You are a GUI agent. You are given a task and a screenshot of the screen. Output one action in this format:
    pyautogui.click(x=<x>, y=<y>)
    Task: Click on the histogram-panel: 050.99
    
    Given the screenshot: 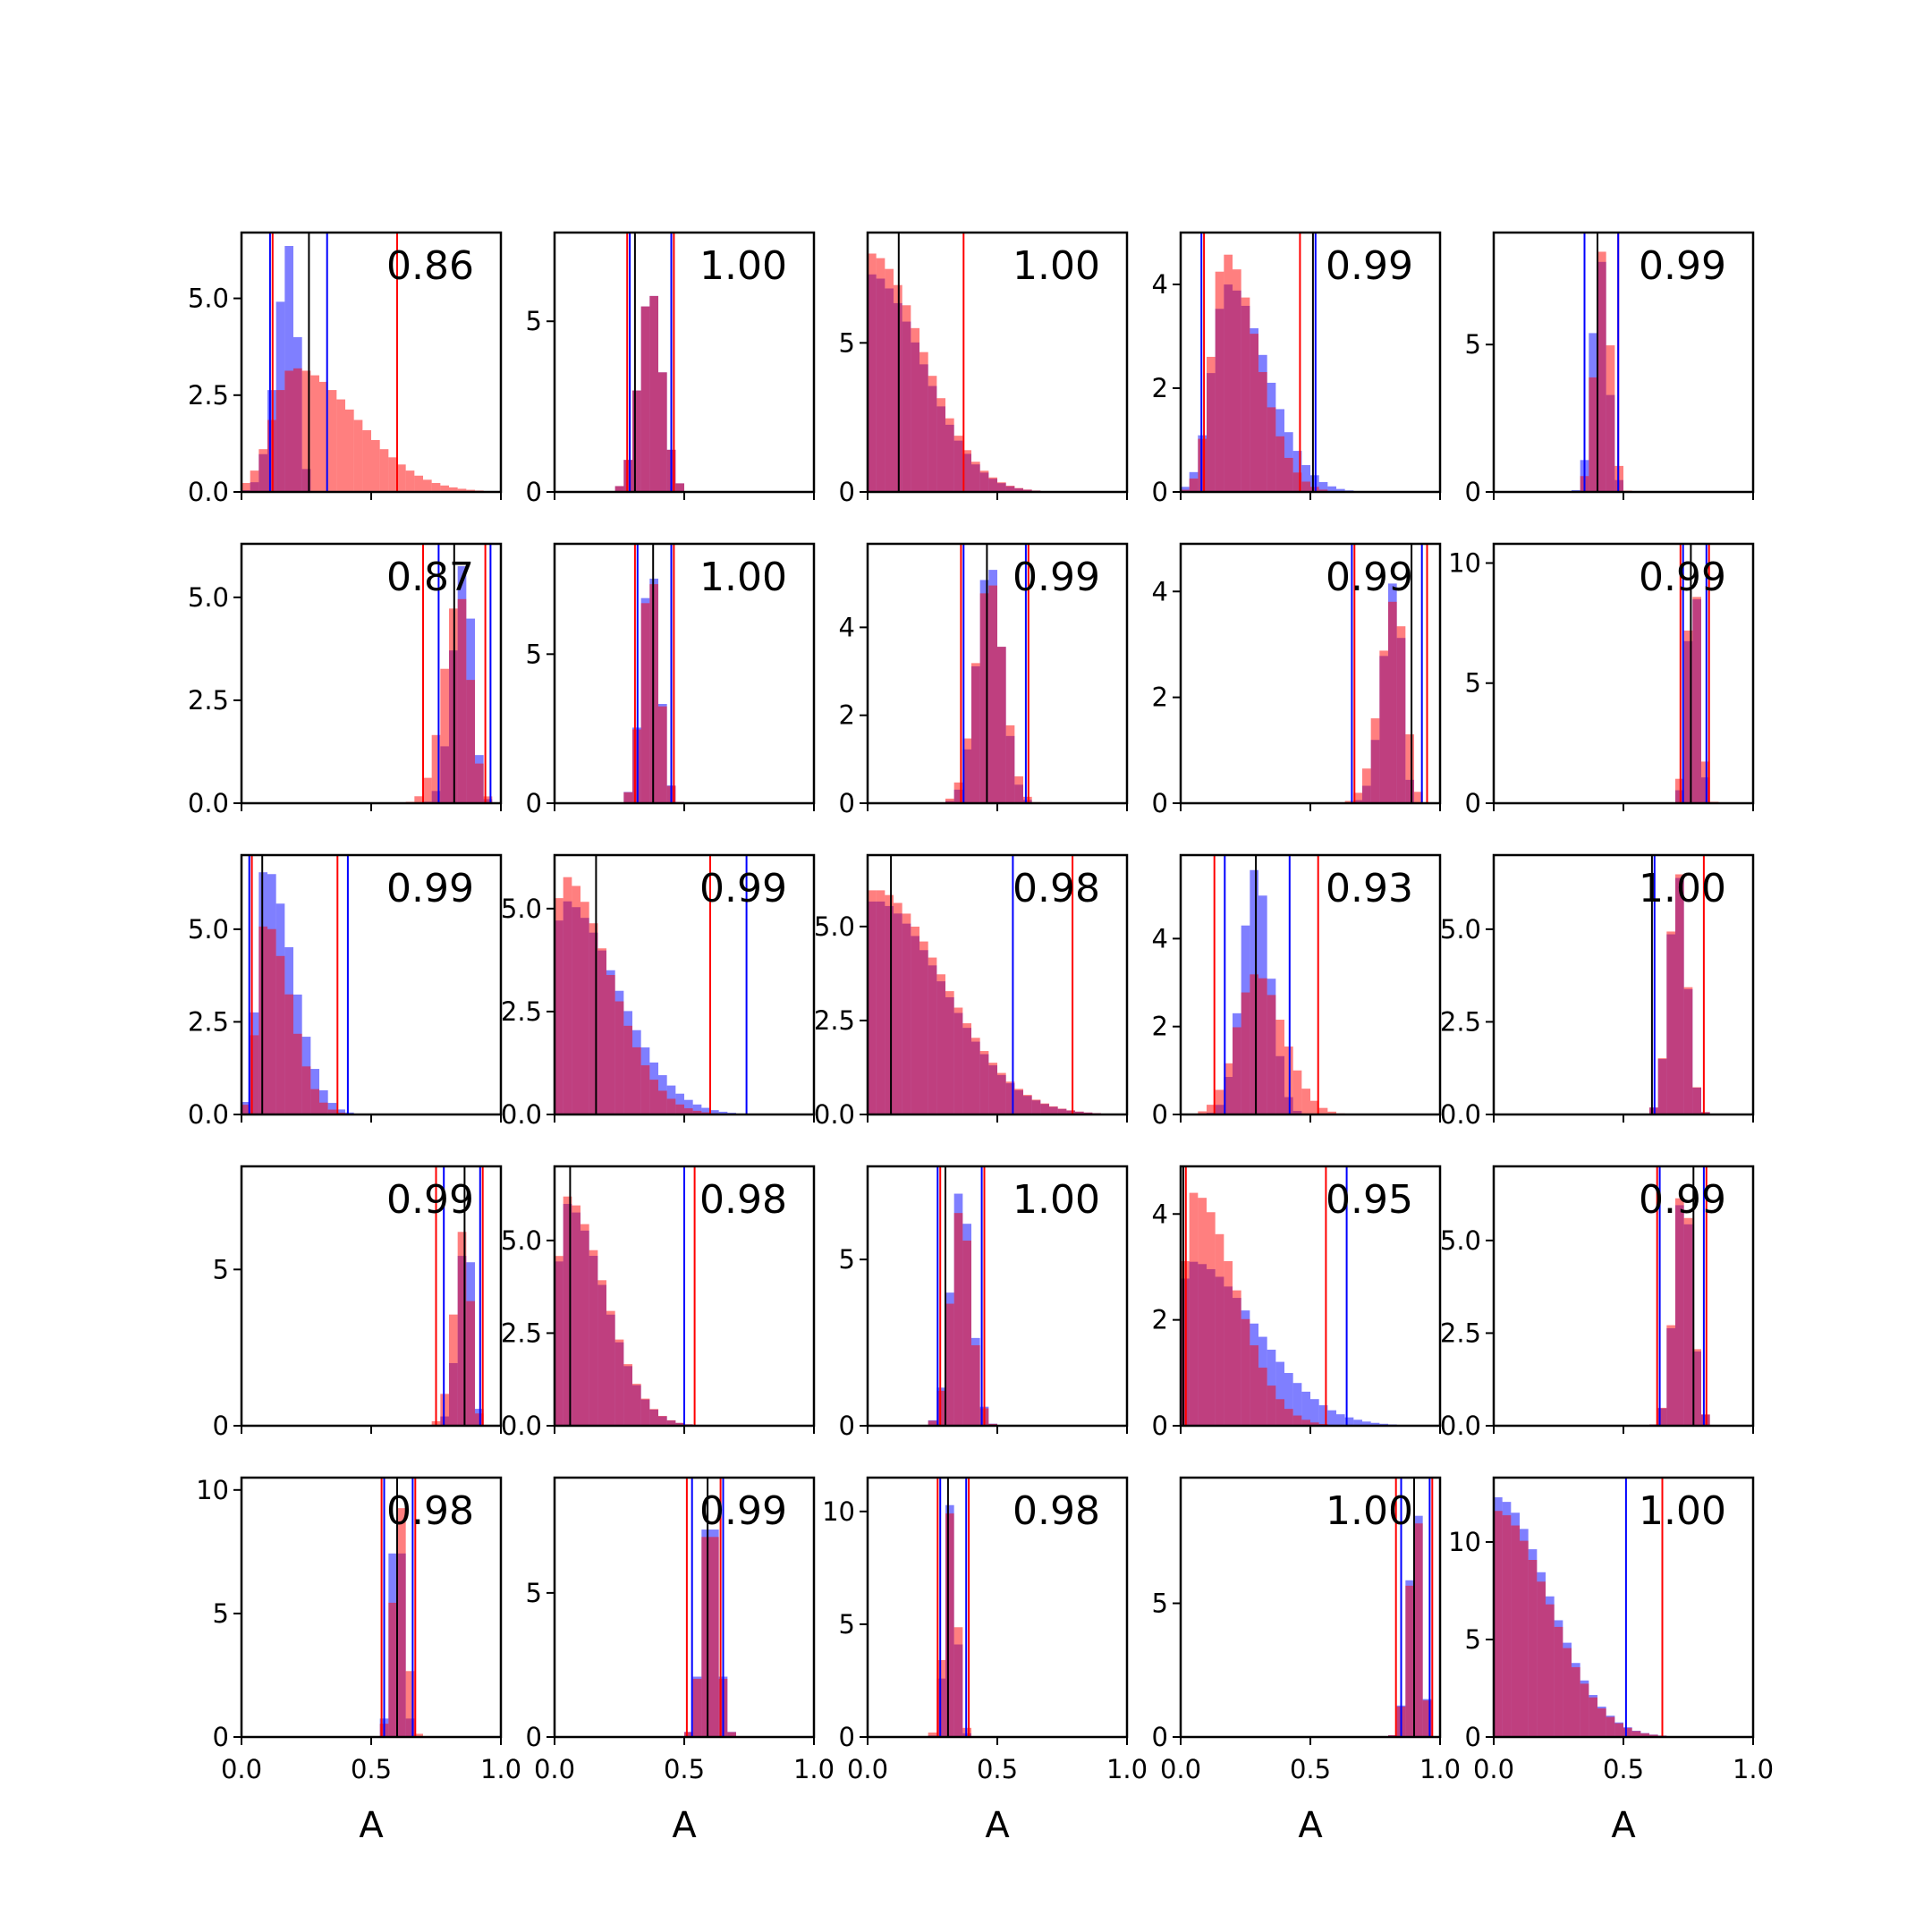 What is the action you would take?
    pyautogui.click(x=1610, y=369)
    